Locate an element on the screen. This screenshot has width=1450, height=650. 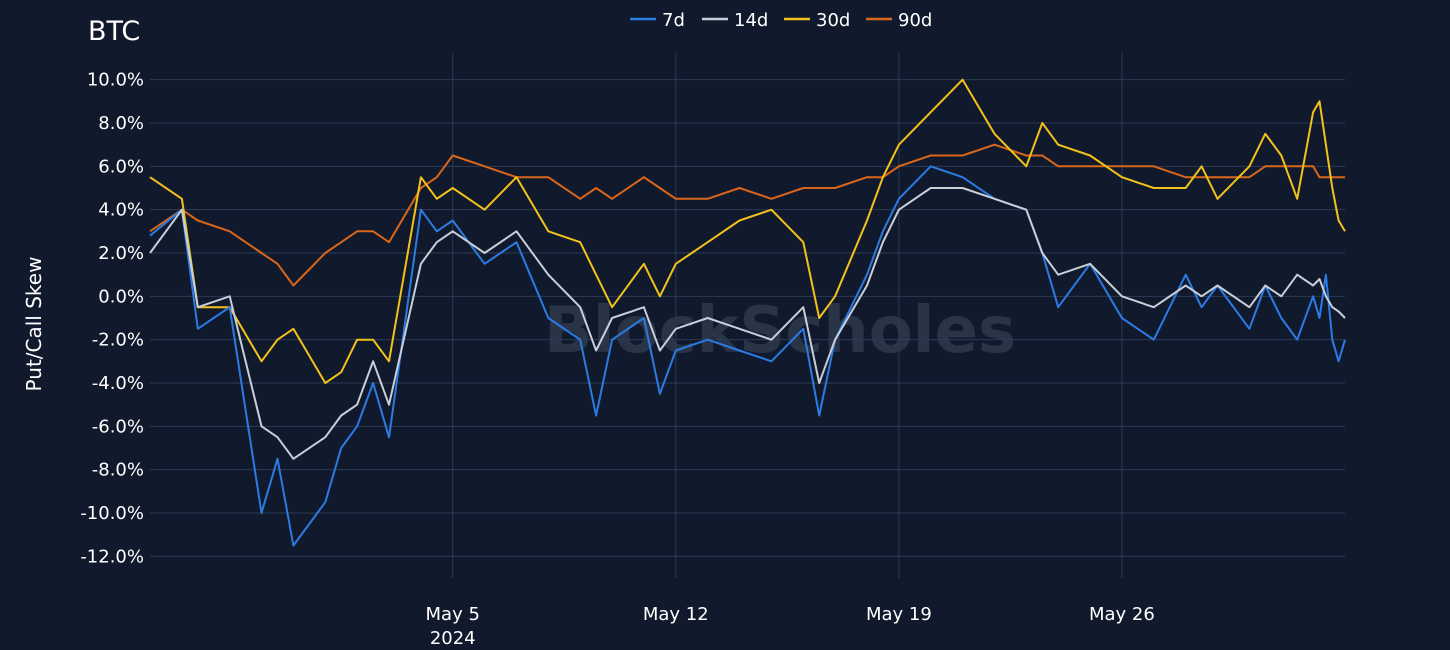
x-tick-label: May 5 is located at coordinates (453, 614).